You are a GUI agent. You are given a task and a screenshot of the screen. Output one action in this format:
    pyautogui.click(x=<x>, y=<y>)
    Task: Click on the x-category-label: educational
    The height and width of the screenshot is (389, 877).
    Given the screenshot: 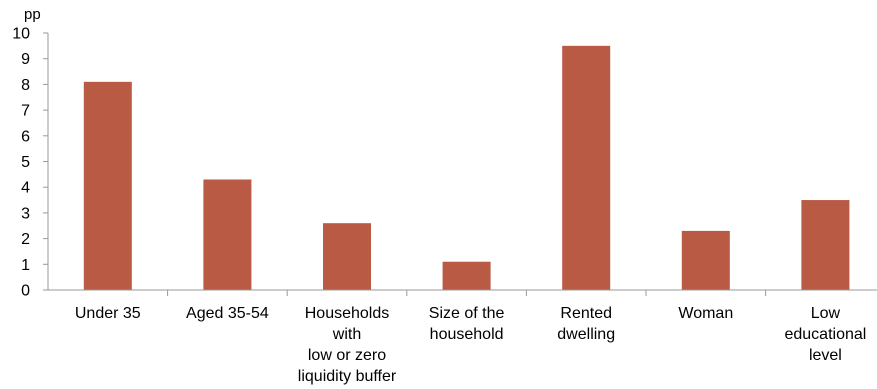 What is the action you would take?
    pyautogui.click(x=825, y=334)
    